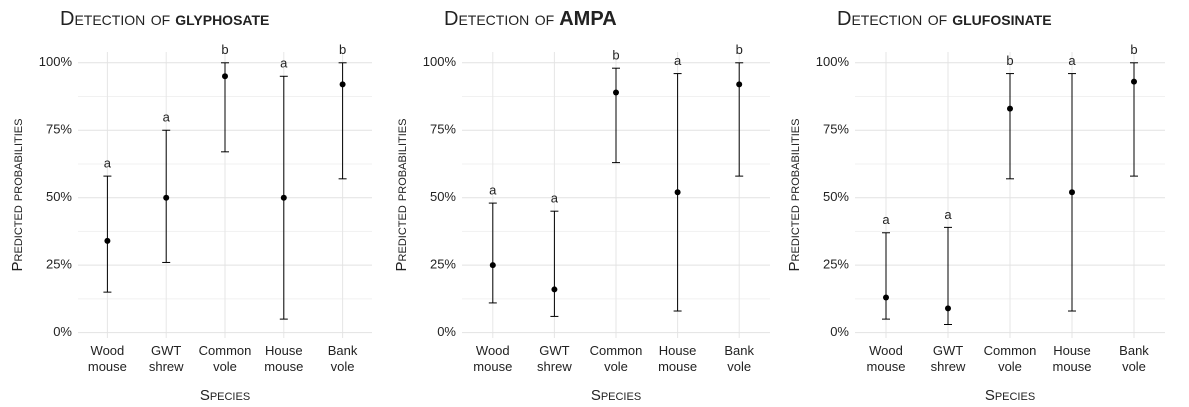 The width and height of the screenshot is (1189, 407). I want to click on x-tick-line: GWT, so click(166, 350).